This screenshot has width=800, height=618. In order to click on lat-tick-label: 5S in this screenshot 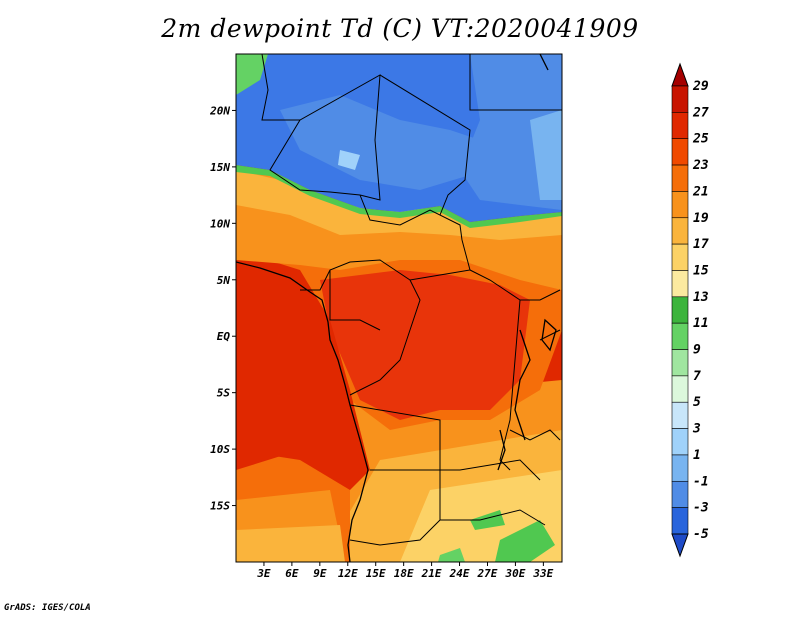, I will do `click(224, 393)`.